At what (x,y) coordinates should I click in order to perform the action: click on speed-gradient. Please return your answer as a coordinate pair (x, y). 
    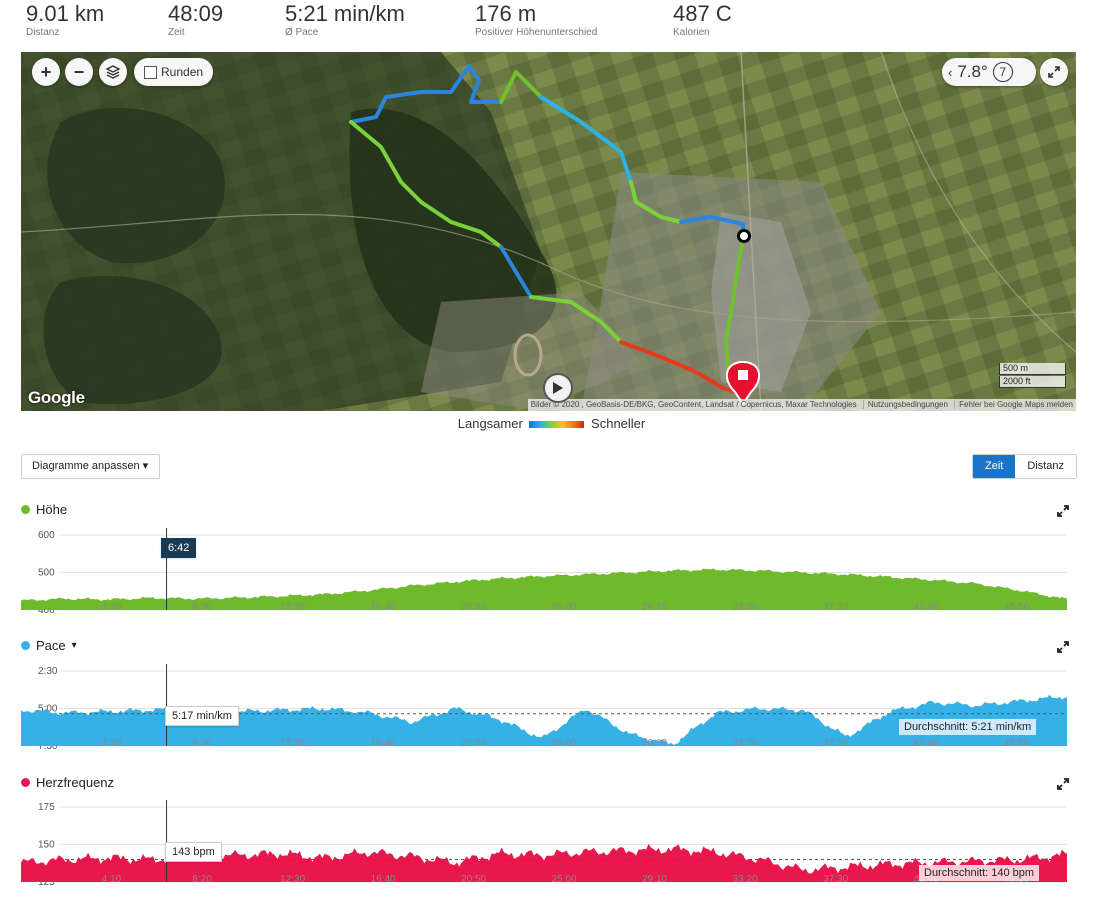
    Looking at the image, I should click on (557, 425).